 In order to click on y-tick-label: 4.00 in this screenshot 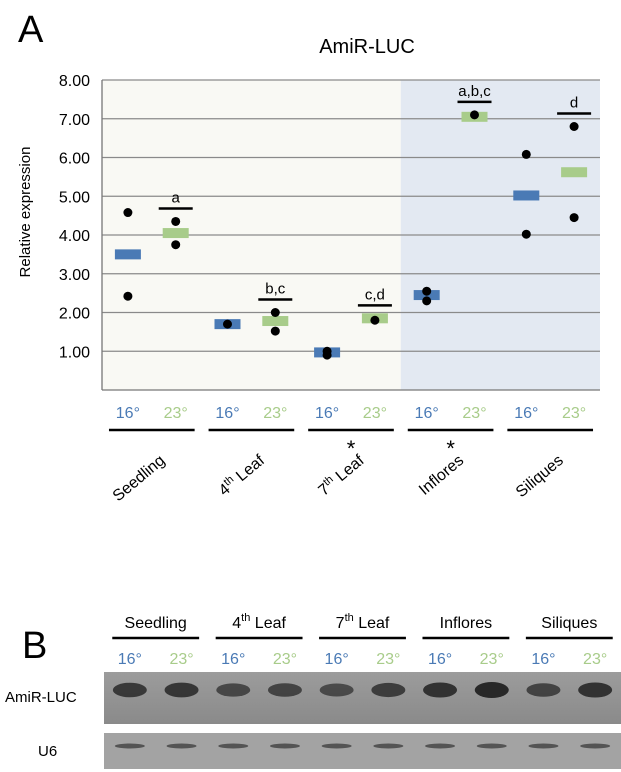, I will do `click(74, 236)`.